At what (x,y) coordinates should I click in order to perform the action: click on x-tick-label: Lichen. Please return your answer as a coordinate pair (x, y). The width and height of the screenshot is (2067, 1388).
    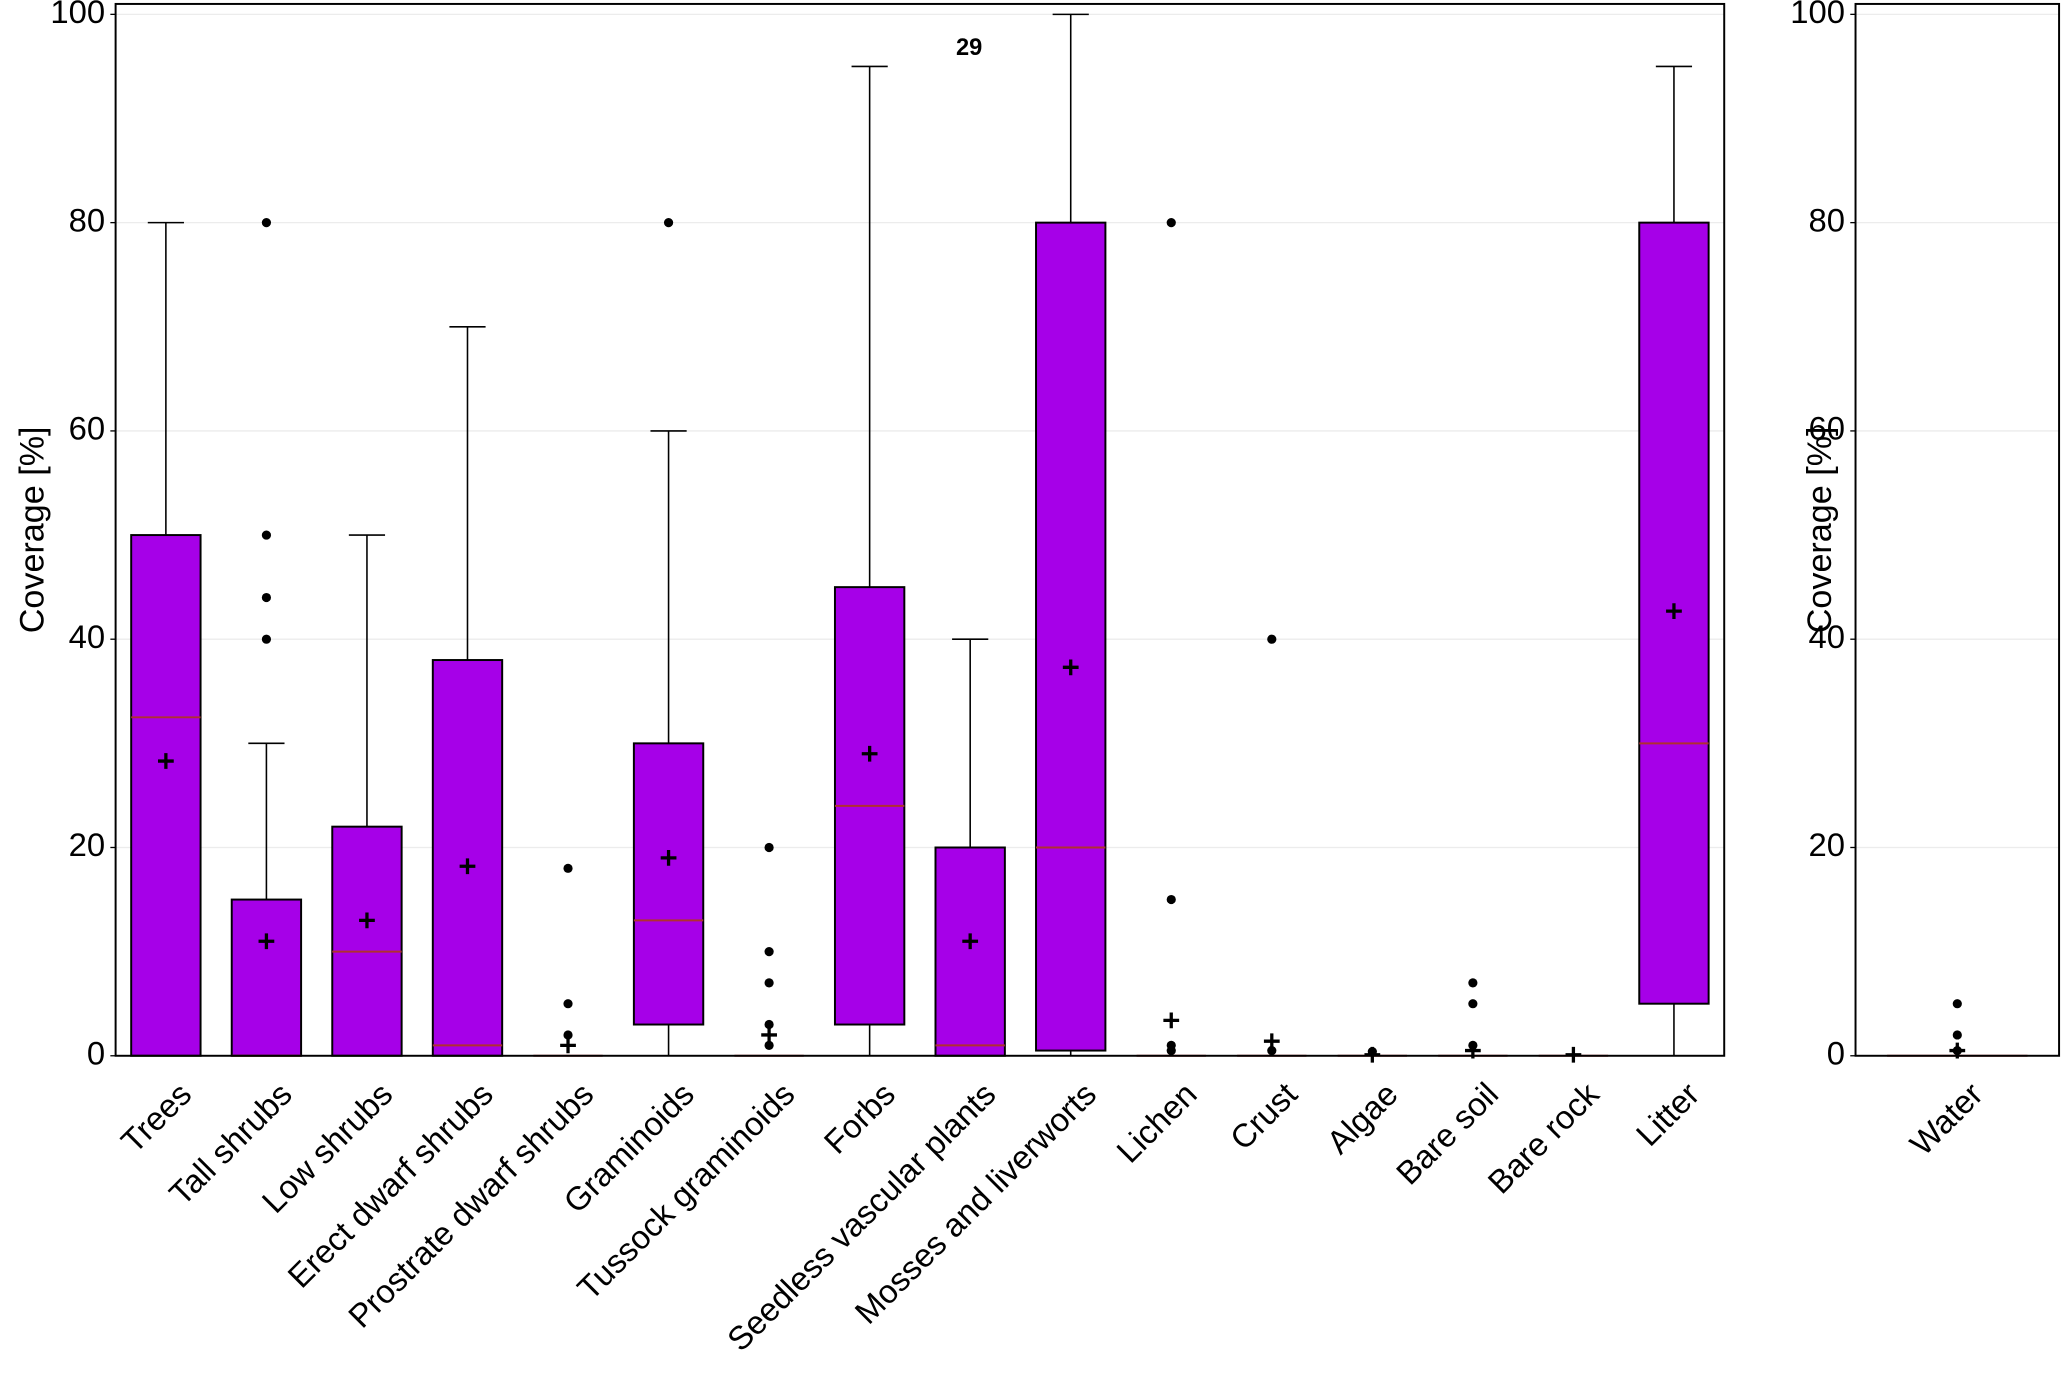
    Looking at the image, I should click on (1156, 1122).